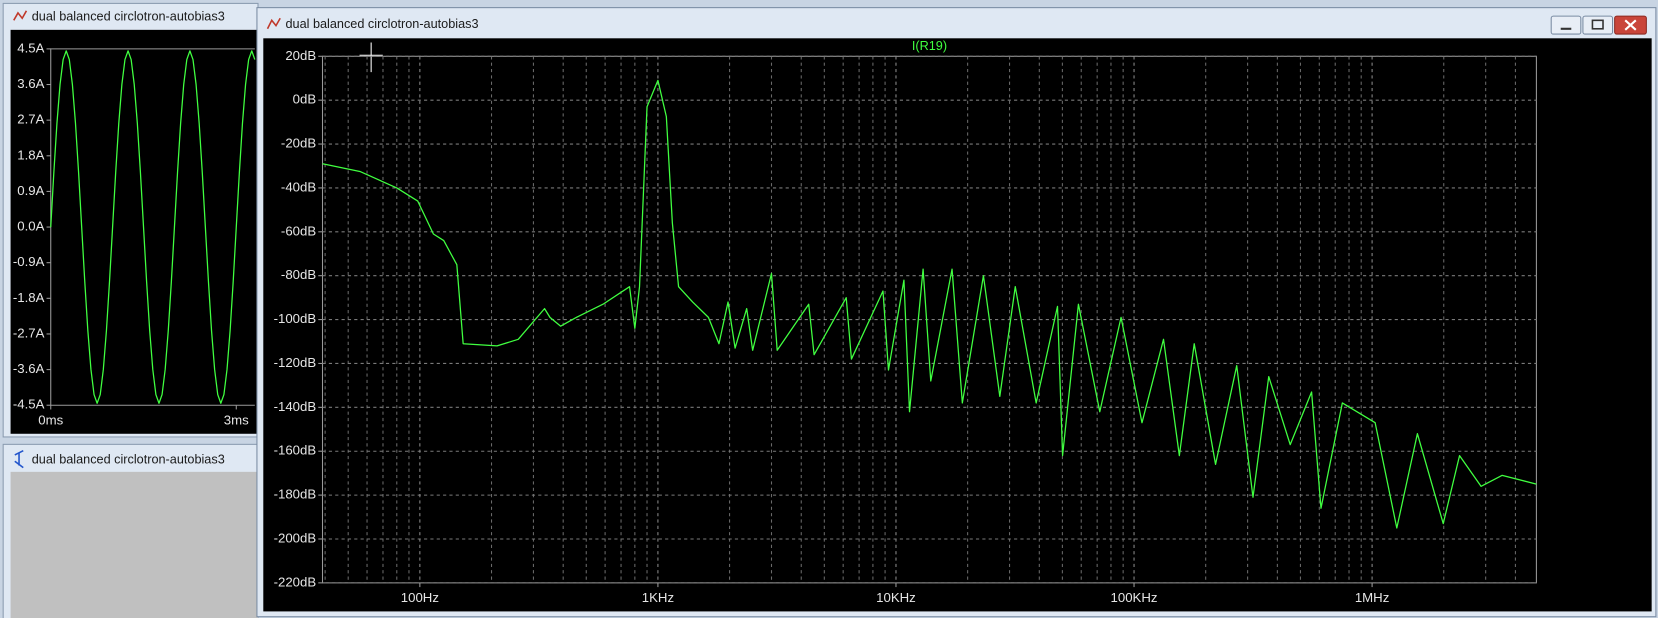 The height and width of the screenshot is (618, 1658). Describe the element at coordinates (295, 362) in the screenshot. I see `y-tick-label: -120dB` at that location.